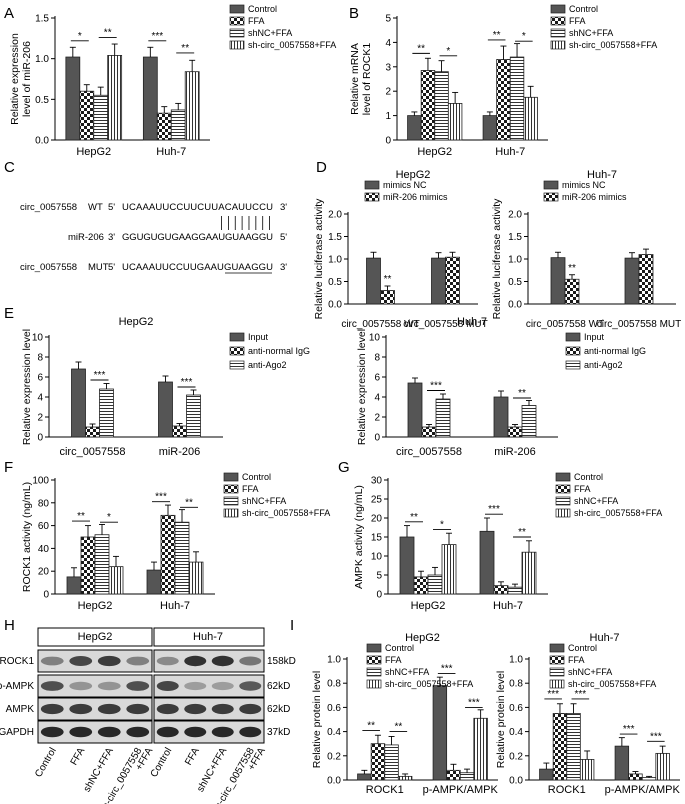  What do you see at coordinates (344, 467) in the screenshot?
I see `panel-letter-g: G` at bounding box center [344, 467].